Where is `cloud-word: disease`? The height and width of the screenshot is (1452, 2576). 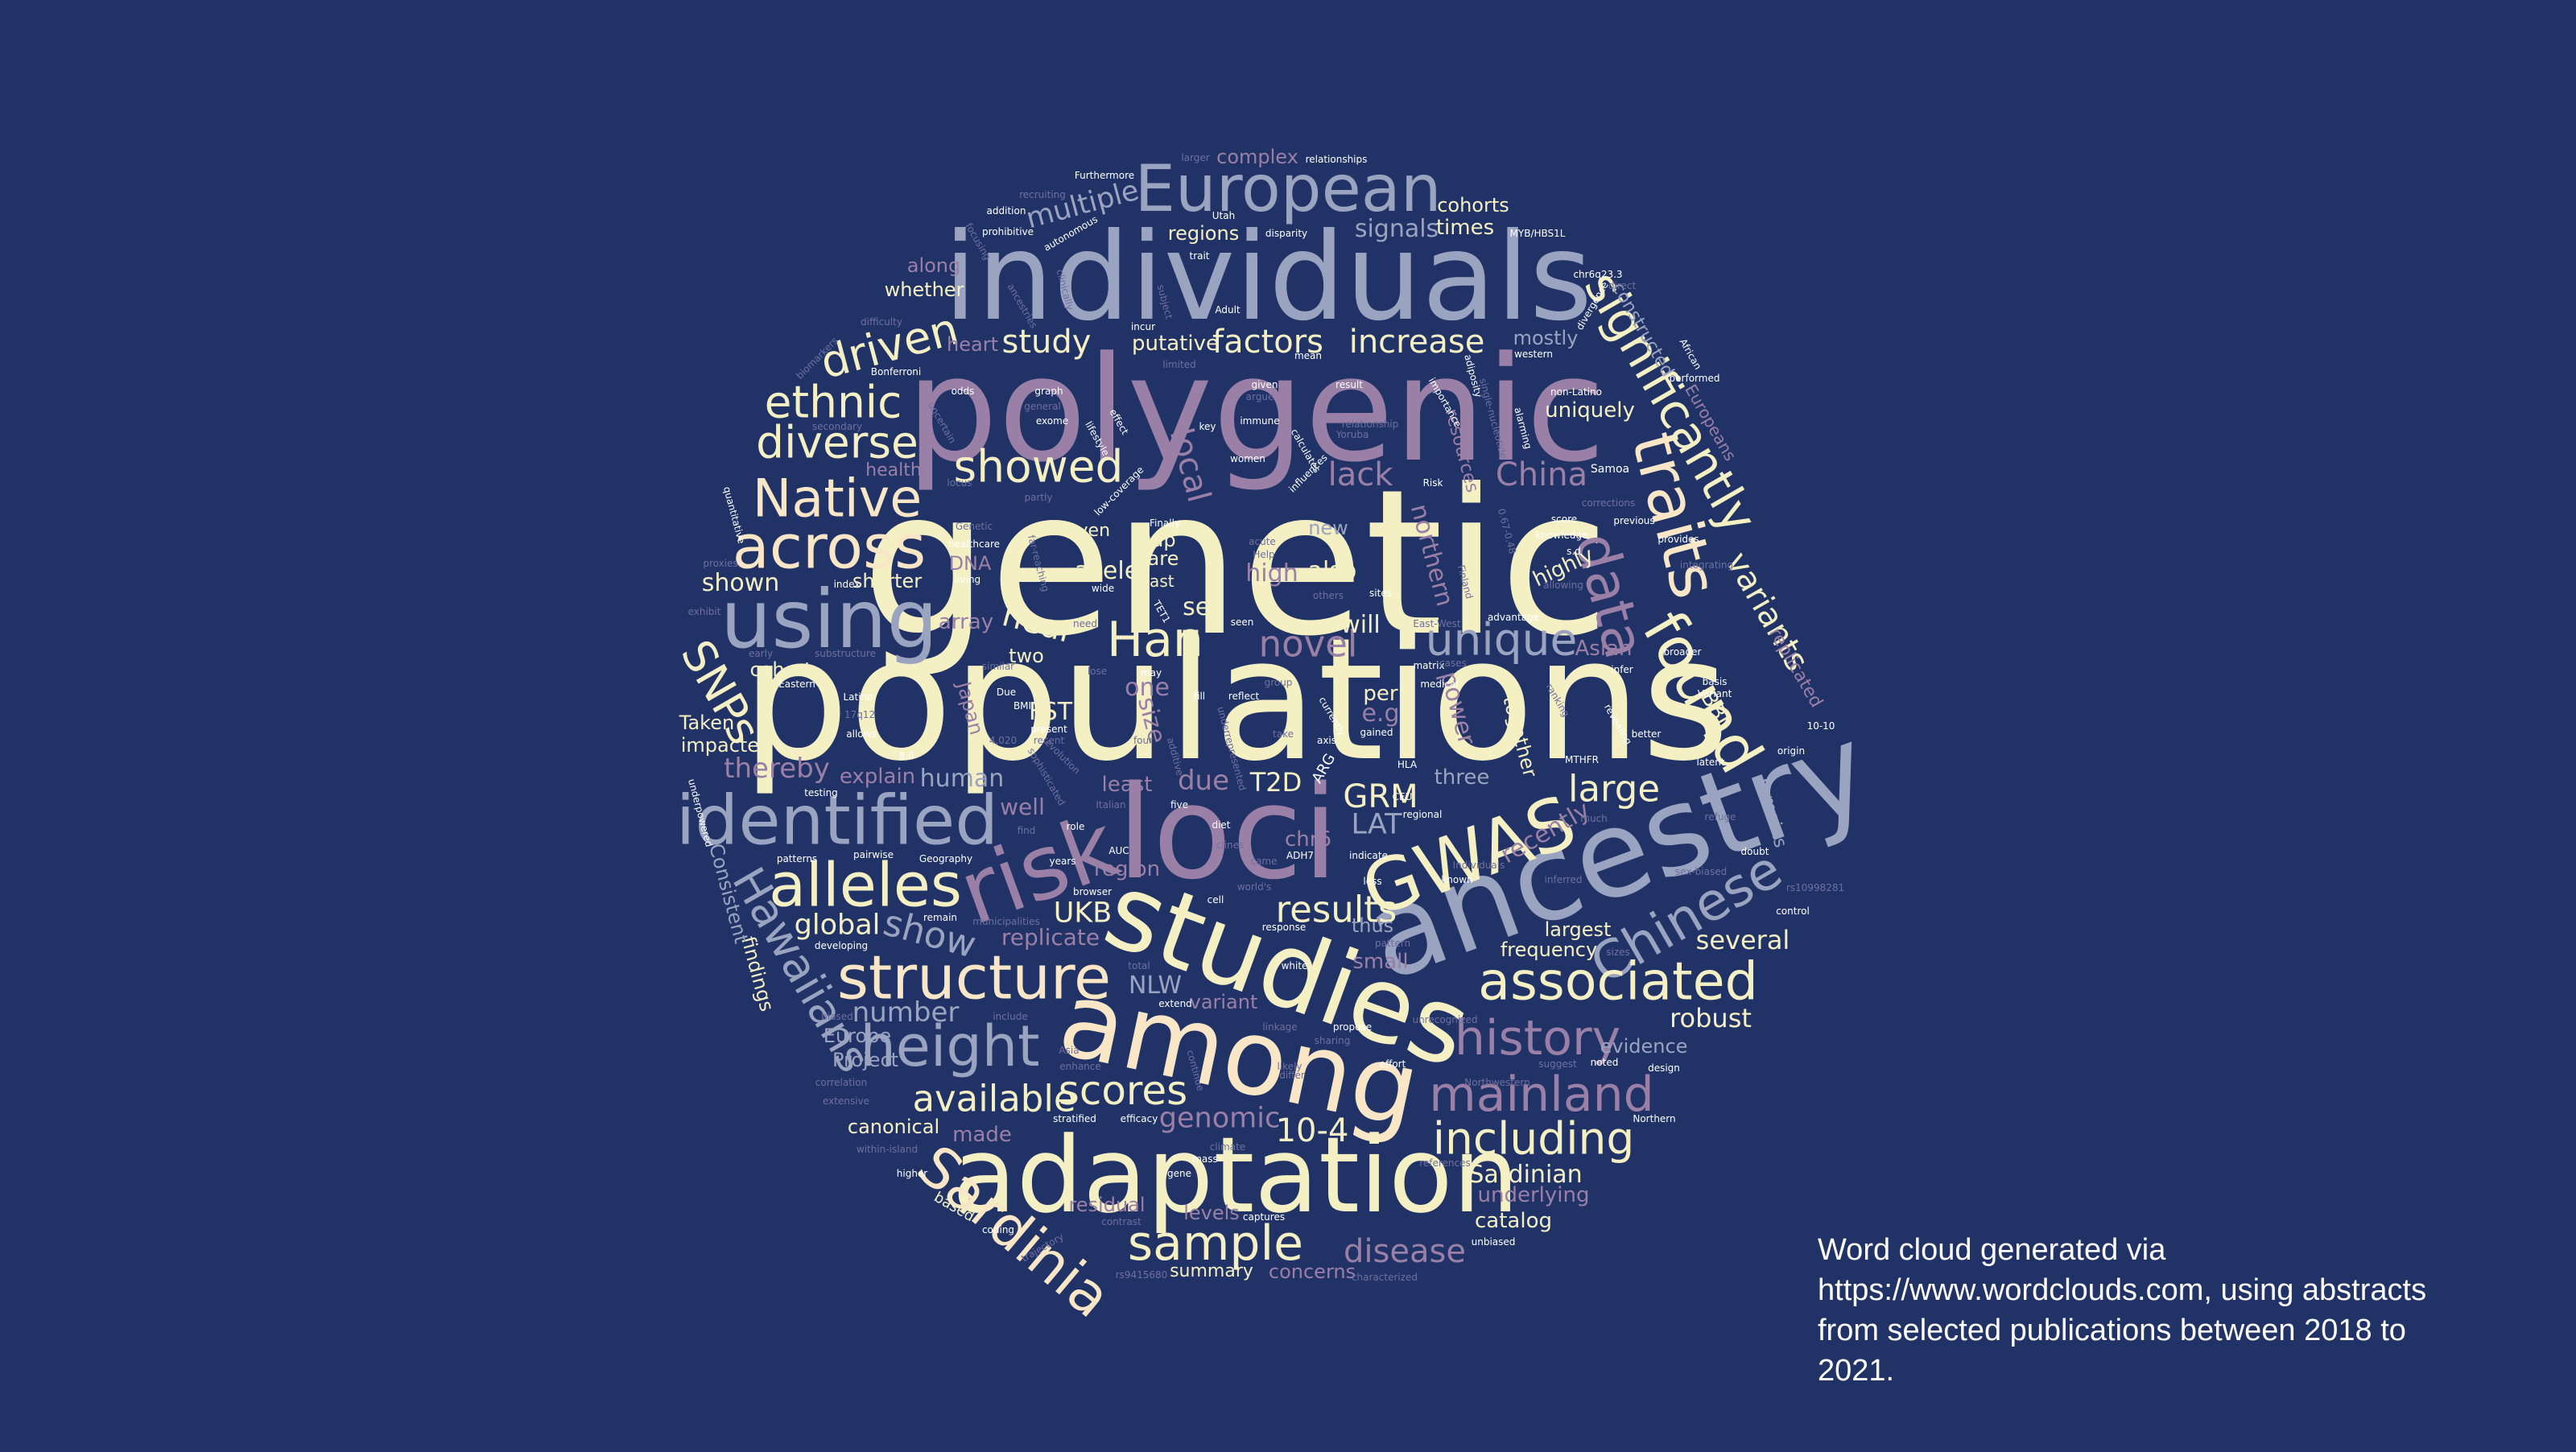 cloud-word: disease is located at coordinates (1405, 1252).